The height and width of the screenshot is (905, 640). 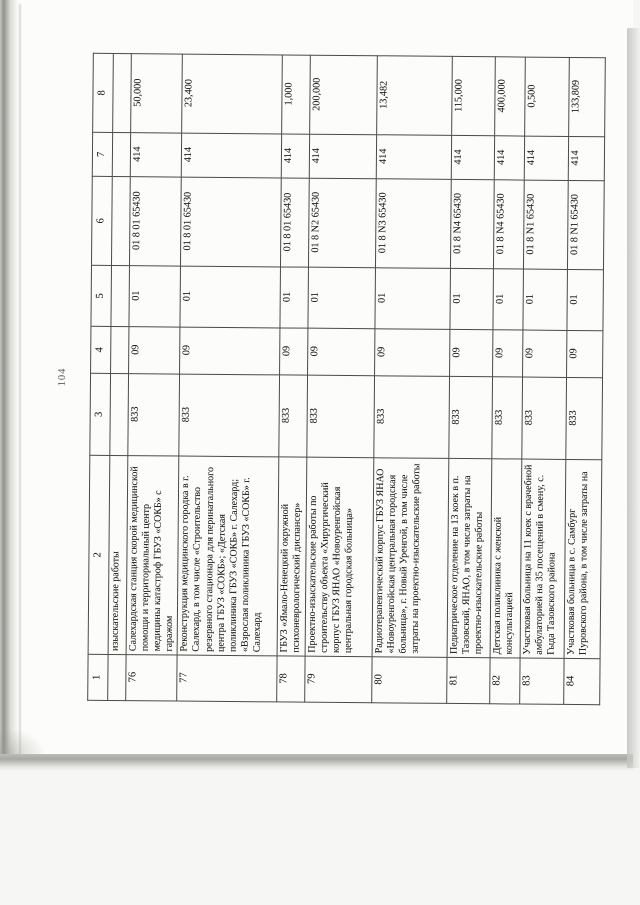 I want to click on column-header: 4, so click(x=100, y=350).